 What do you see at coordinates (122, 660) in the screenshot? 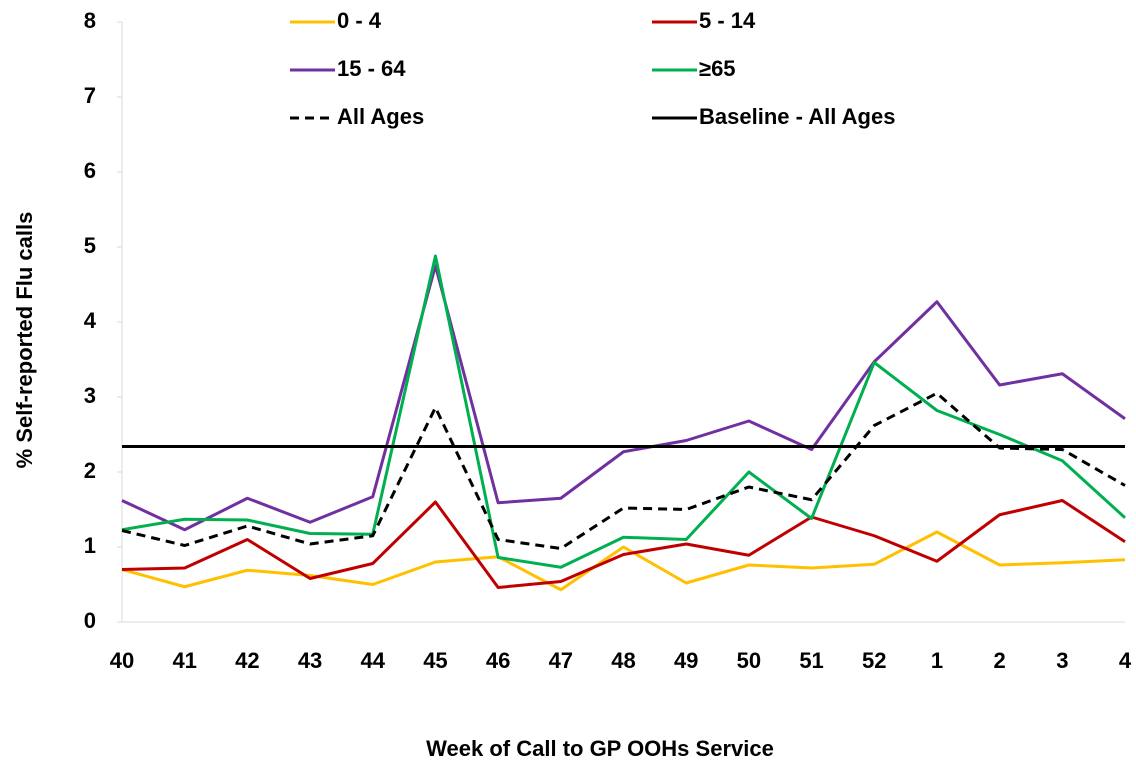
I see `x-tick-label: 40` at bounding box center [122, 660].